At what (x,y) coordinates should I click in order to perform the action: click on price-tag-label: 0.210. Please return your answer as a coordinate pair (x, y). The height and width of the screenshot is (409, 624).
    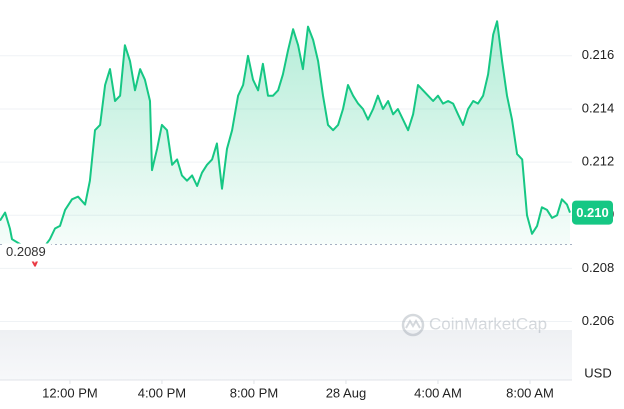
    Looking at the image, I should click on (592, 212).